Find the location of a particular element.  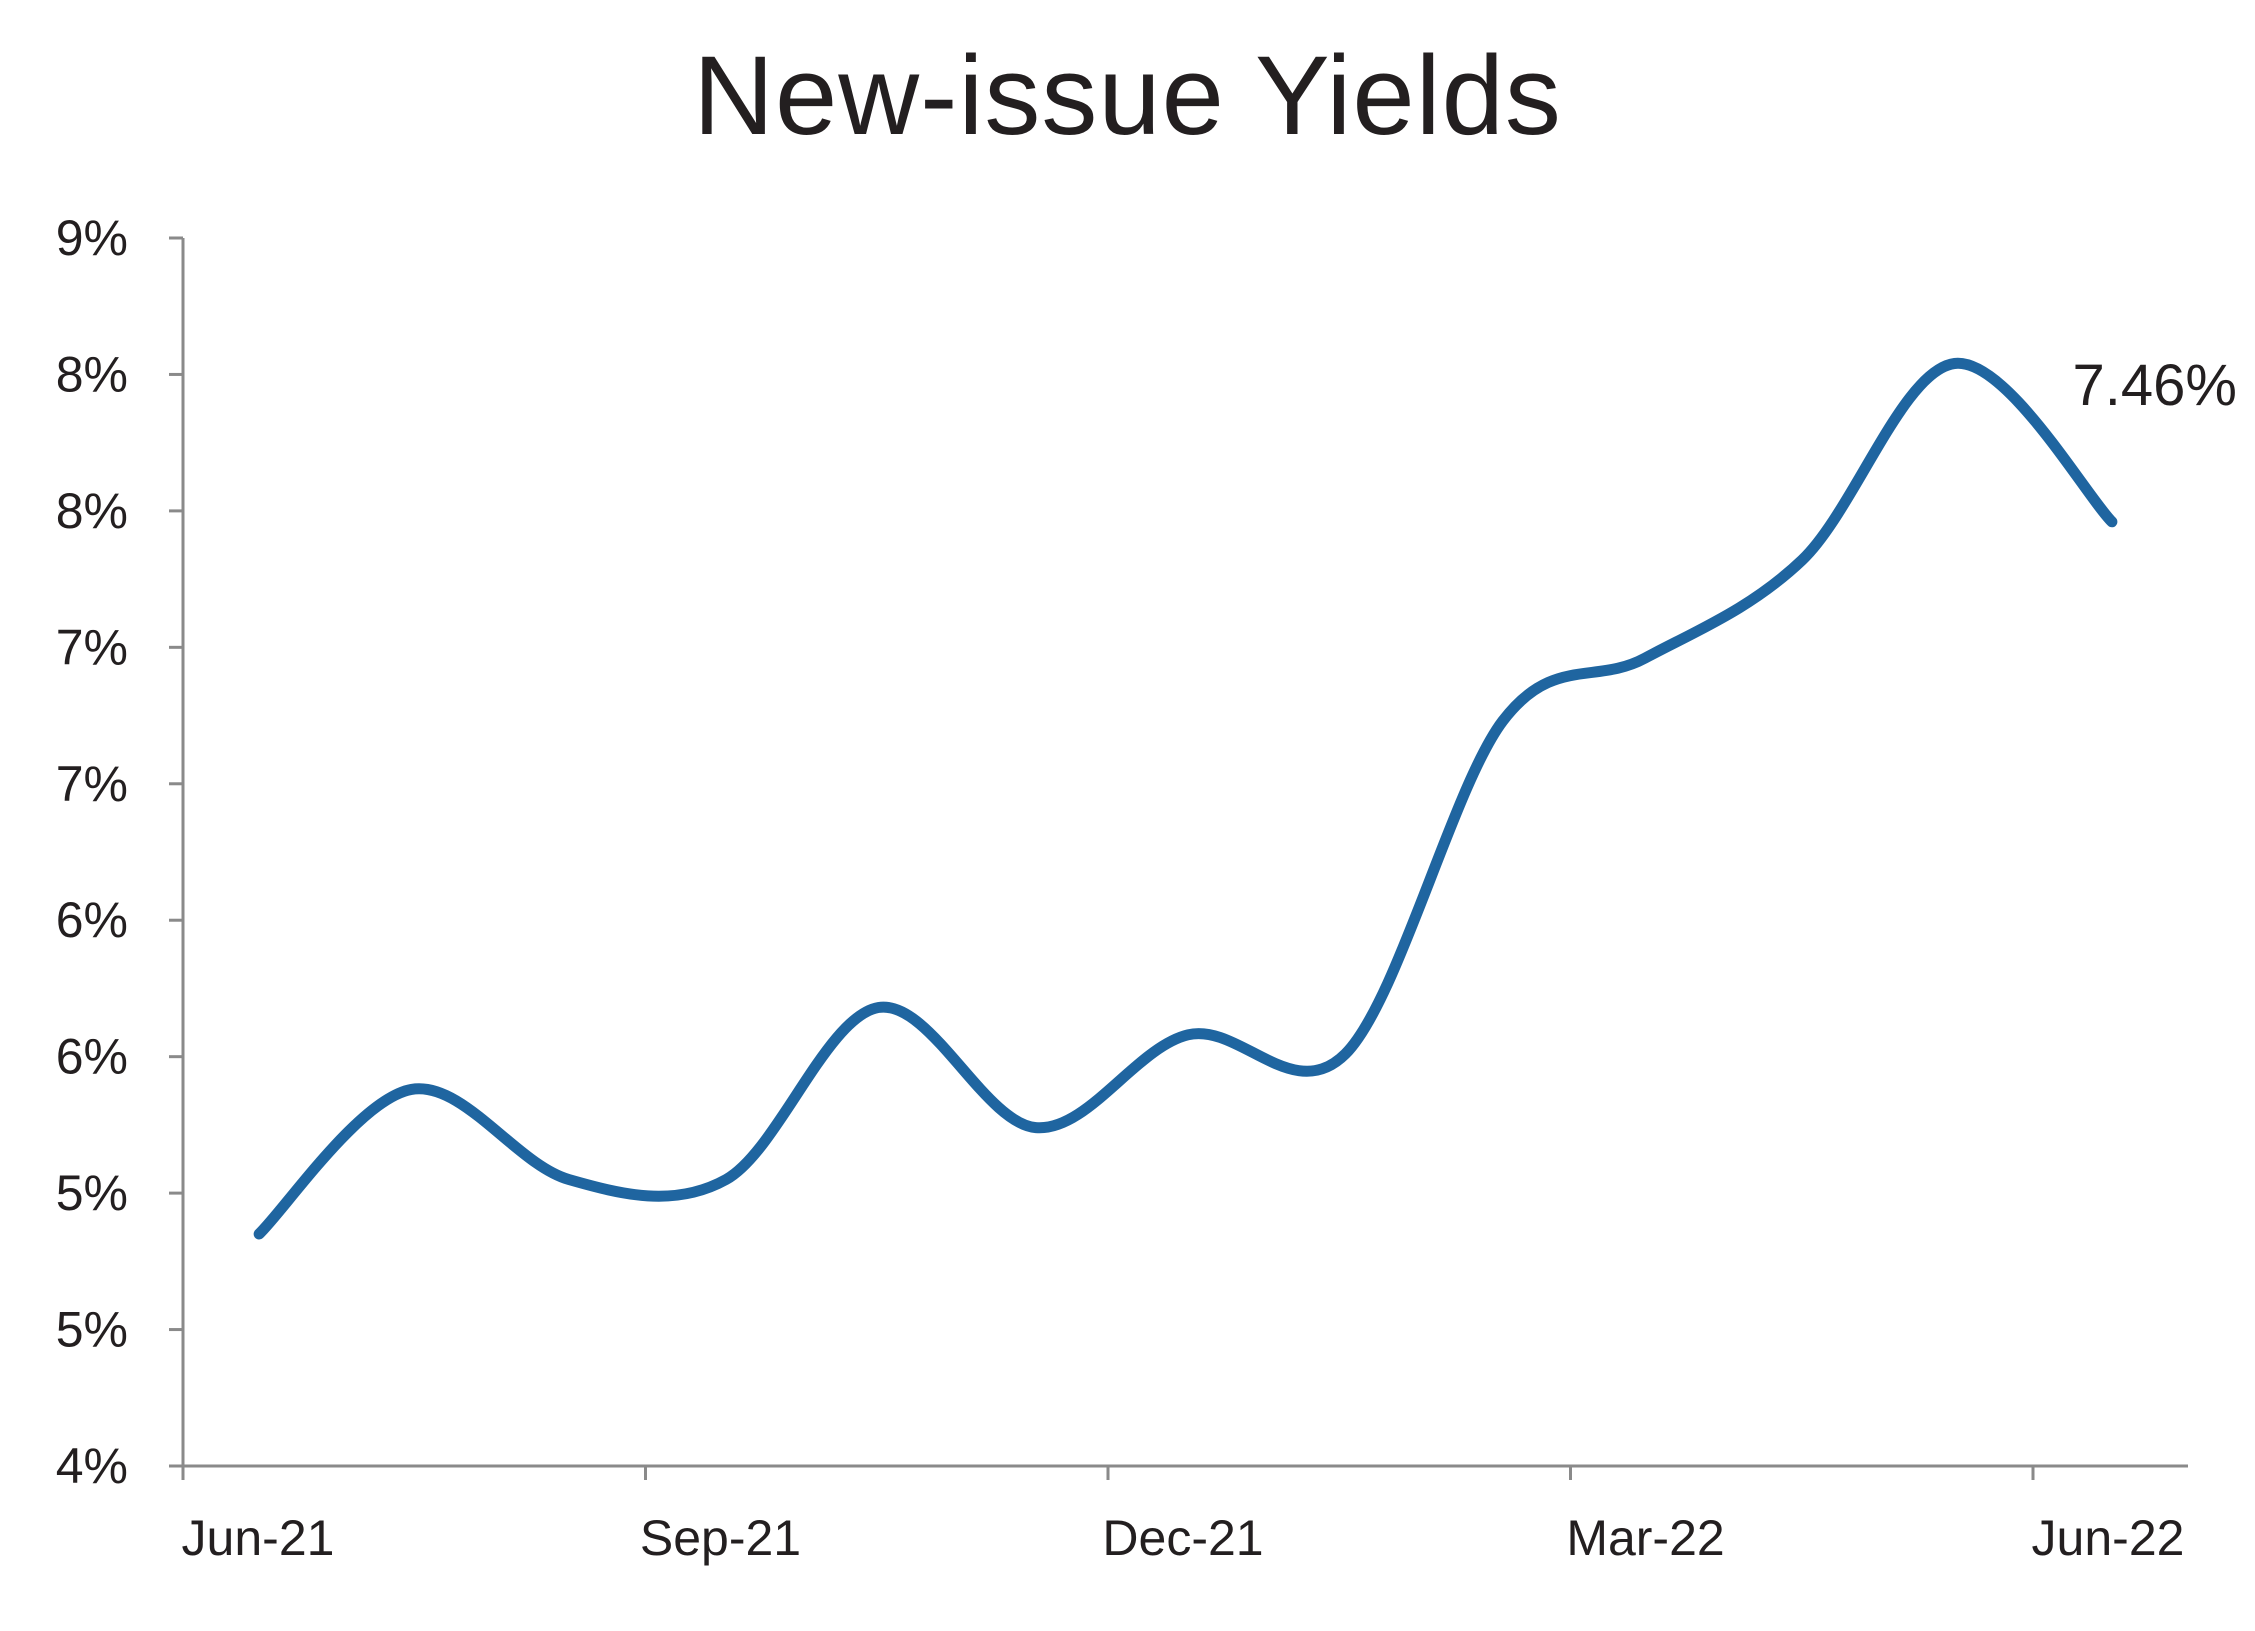

annotation-group: 7.46% is located at coordinates (2155, 385).